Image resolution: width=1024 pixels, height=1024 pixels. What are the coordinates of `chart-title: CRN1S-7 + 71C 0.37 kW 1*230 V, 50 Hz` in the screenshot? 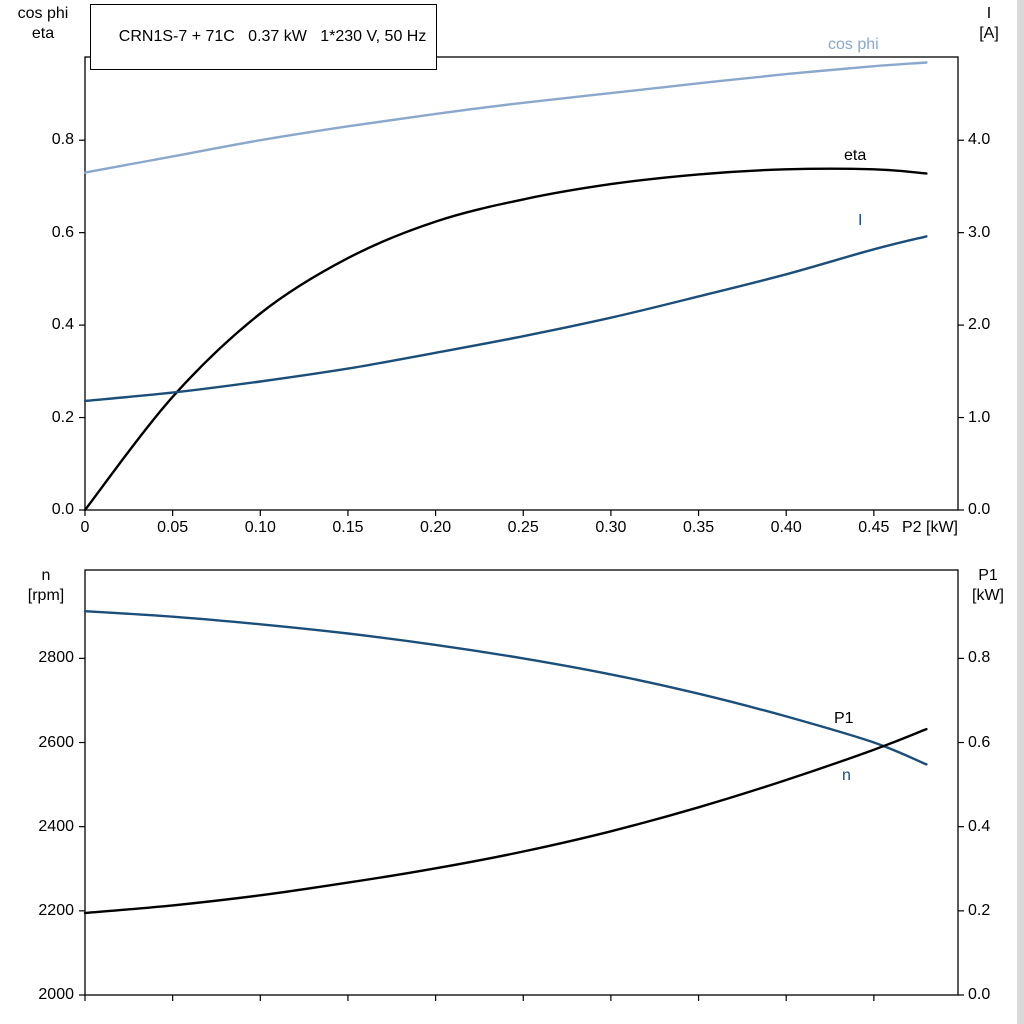 It's located at (272, 36).